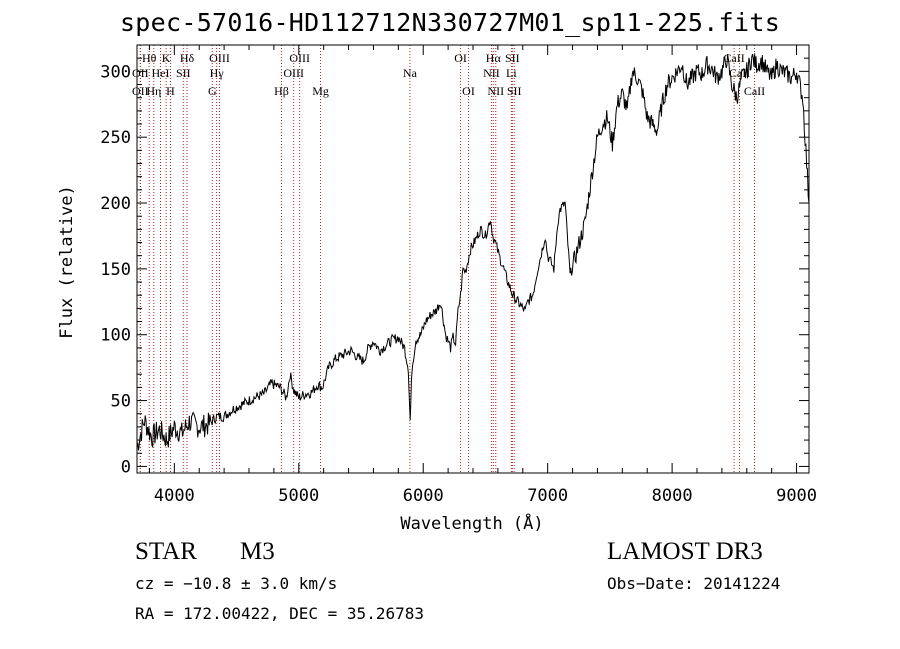 The width and height of the screenshot is (900, 649). Describe the element at coordinates (547, 496) in the screenshot. I see `x-tick-label-3: 7000` at that location.